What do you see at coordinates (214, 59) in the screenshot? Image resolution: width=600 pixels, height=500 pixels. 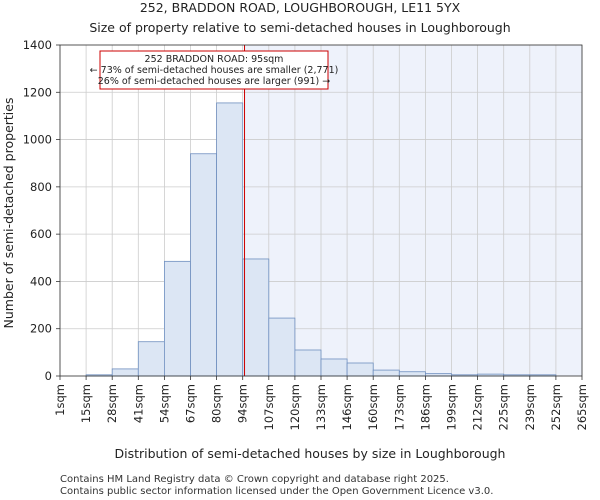 I see `annotation-line-1: 252 BRADDON ROAD: 95sqm` at bounding box center [214, 59].